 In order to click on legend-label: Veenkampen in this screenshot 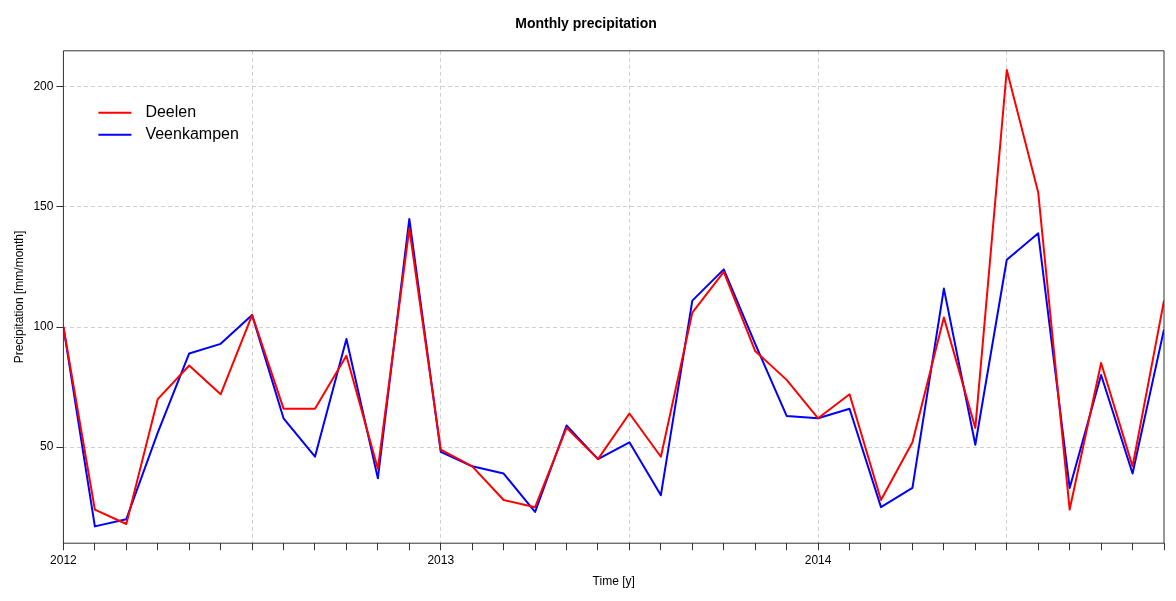, I will do `click(192, 134)`.